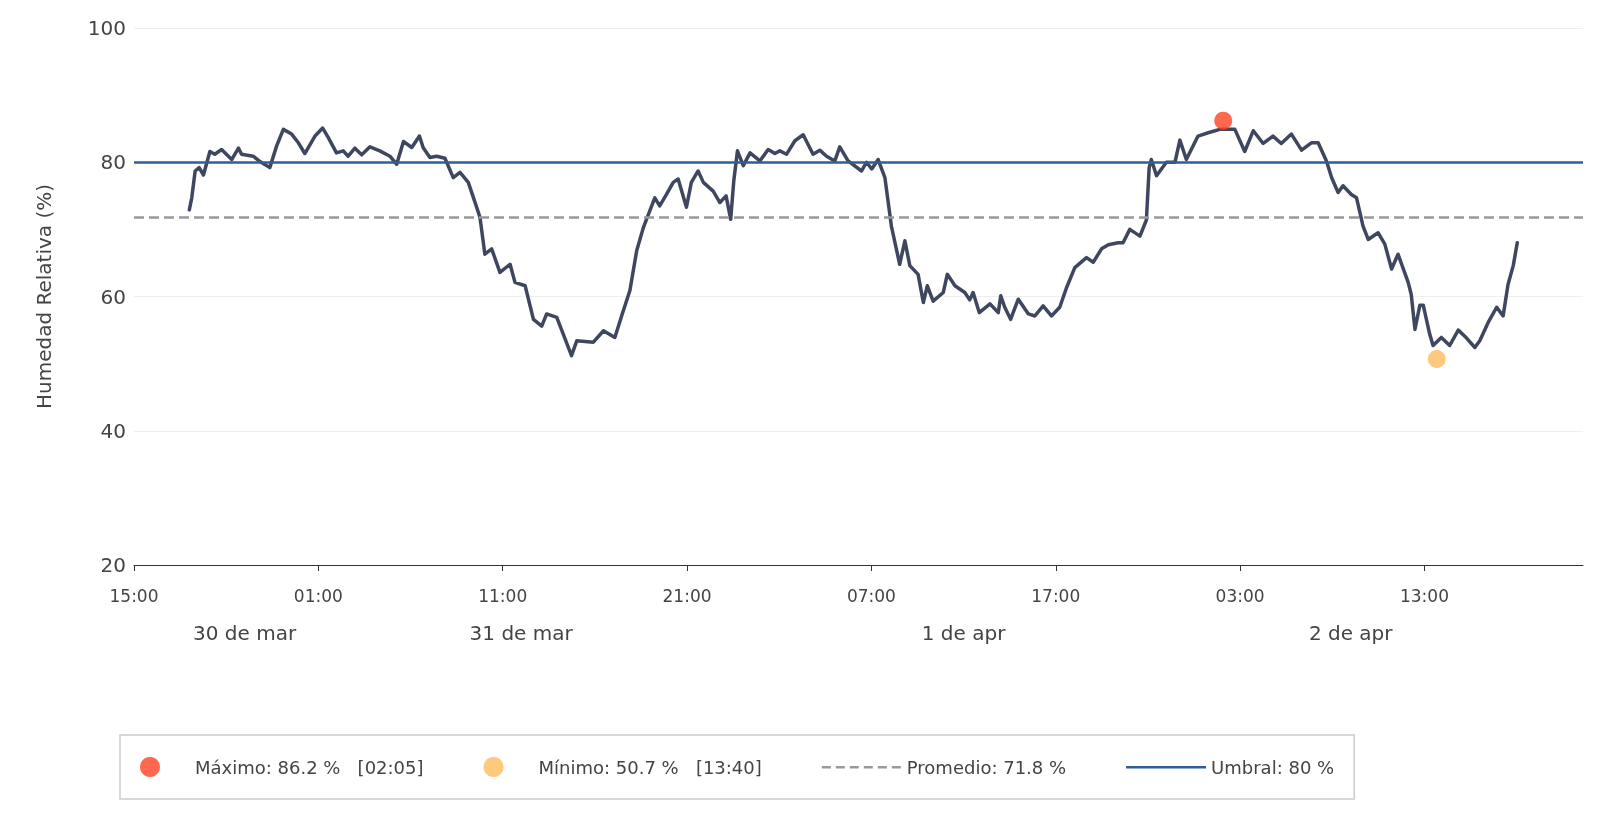  Describe the element at coordinates (1424, 595) in the screenshot. I see `x-tick-label: 13:00` at that location.